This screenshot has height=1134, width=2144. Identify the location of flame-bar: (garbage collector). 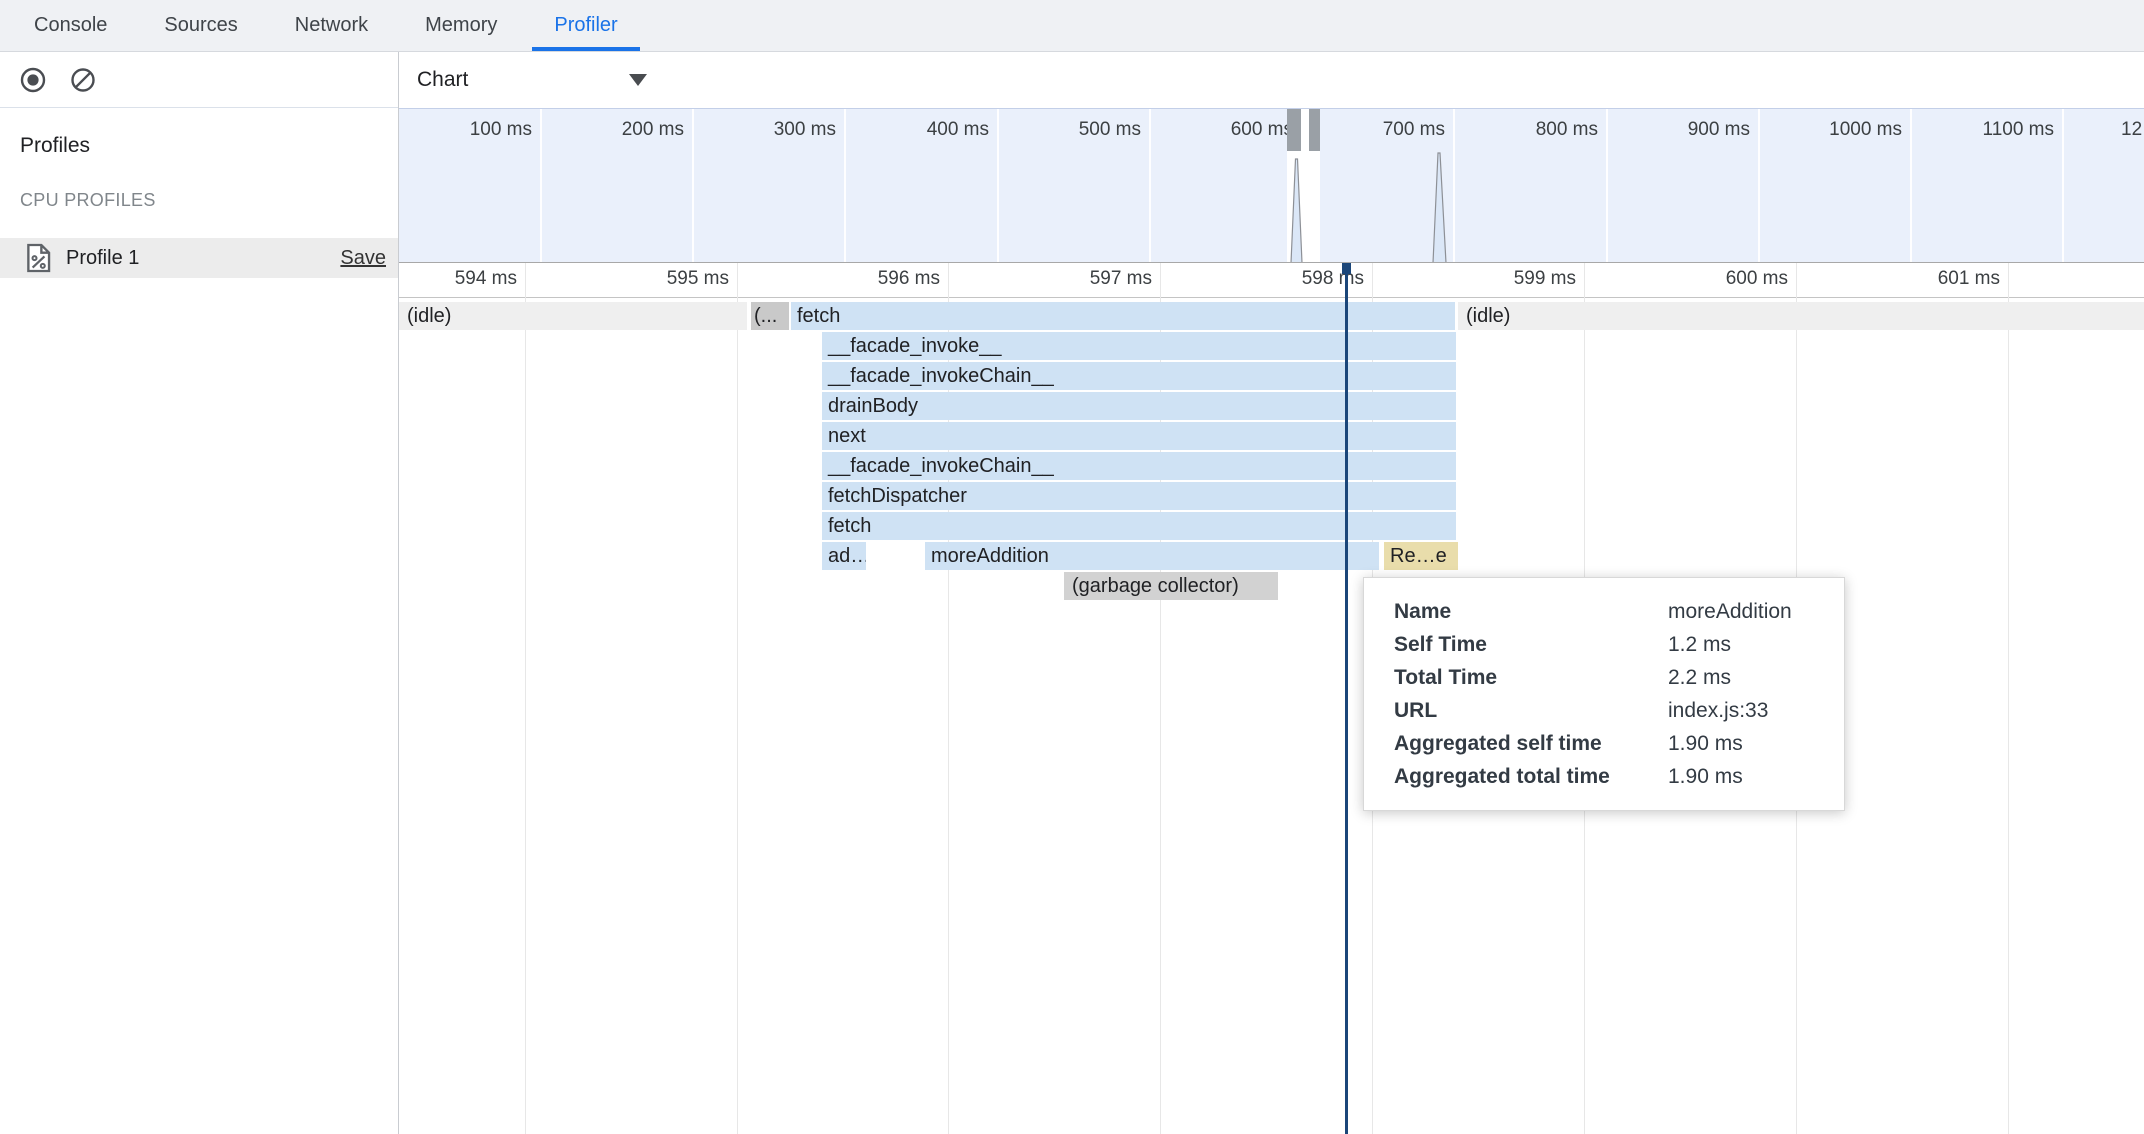
(1171, 586).